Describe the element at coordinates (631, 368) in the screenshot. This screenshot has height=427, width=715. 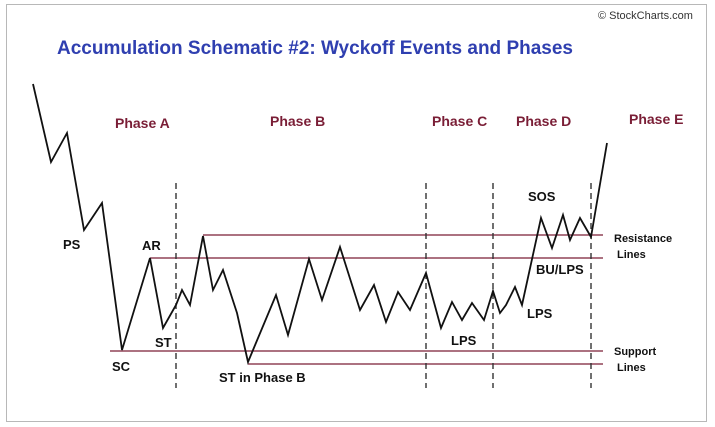
I see `support-label-2: Lines` at that location.